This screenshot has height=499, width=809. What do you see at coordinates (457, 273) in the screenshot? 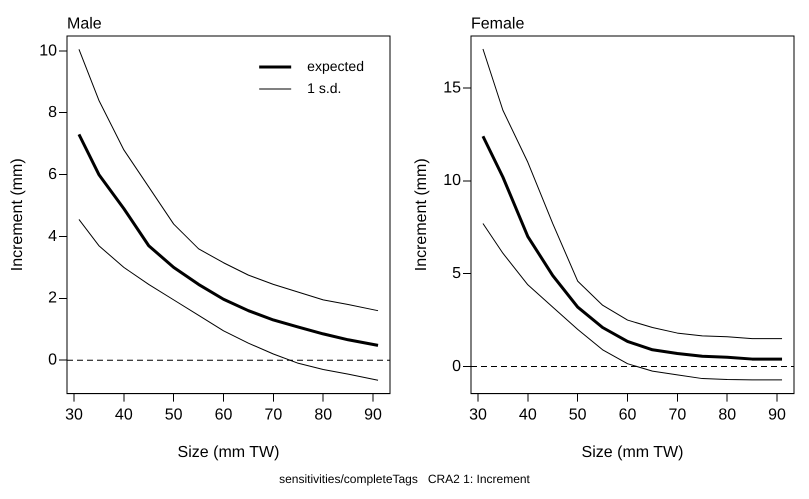
I see `y-tick-label: 5` at bounding box center [457, 273].